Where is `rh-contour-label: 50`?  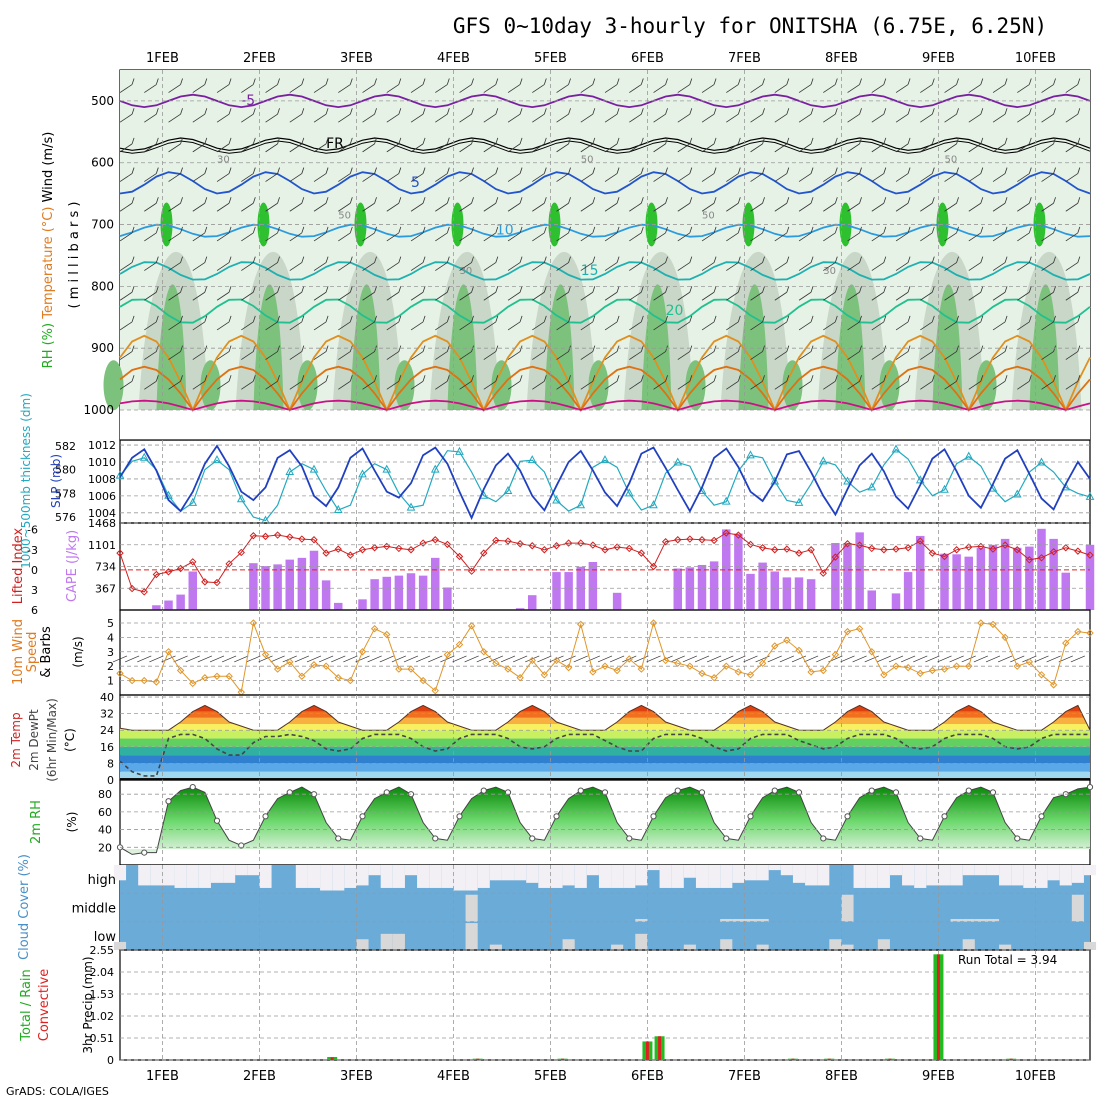
rh-contour-label: 50 is located at coordinates (344, 215).